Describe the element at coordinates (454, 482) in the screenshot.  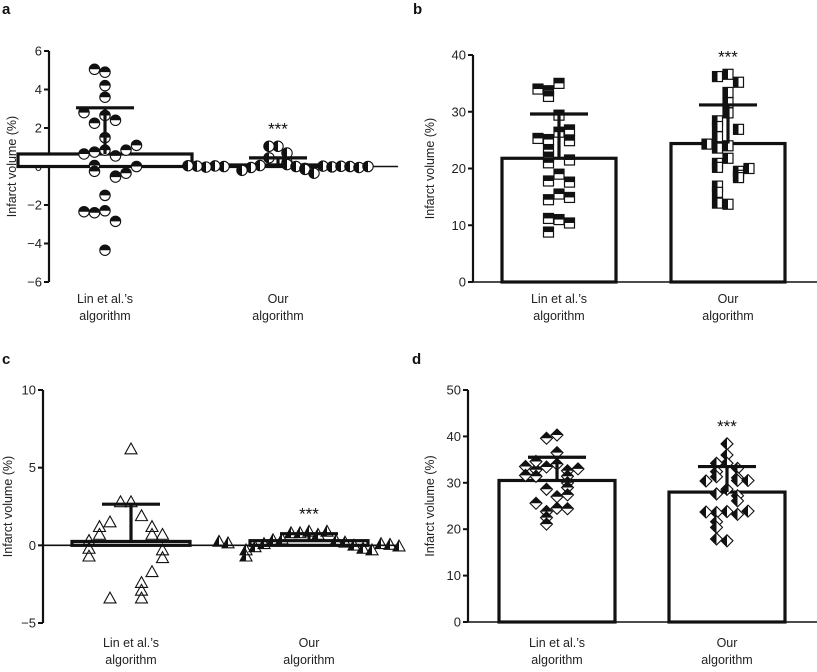
I see `y-tick-label: 30` at that location.